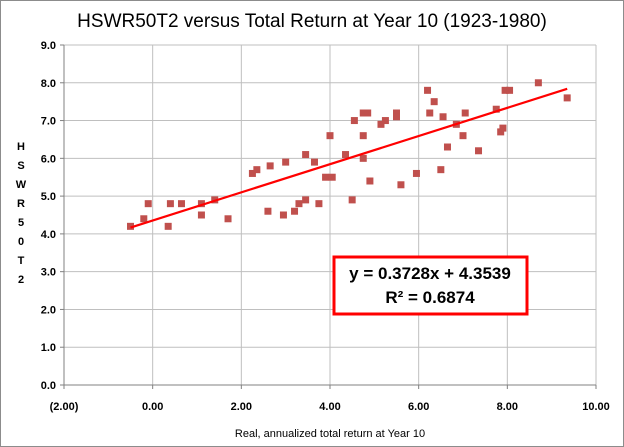  What do you see at coordinates (48, 46) in the screenshot?
I see `y-tick-label: 9.0` at bounding box center [48, 46].